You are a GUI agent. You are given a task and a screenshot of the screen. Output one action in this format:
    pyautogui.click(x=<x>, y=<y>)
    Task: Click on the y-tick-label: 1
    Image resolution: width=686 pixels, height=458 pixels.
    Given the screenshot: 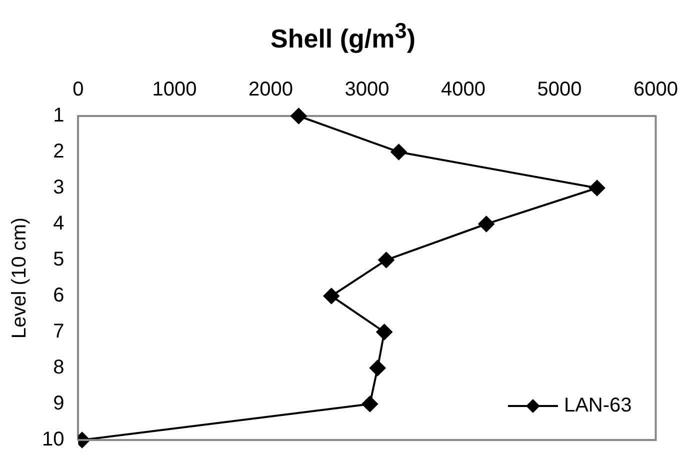 What is the action you would take?
    pyautogui.click(x=58, y=115)
    